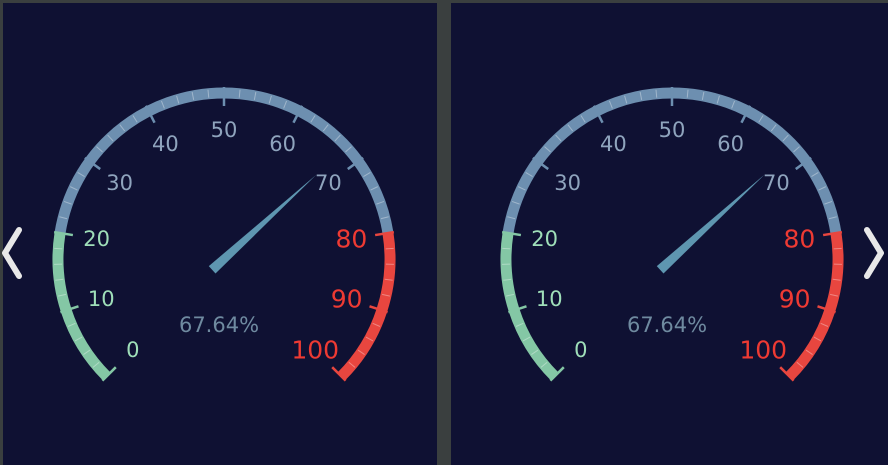 The height and width of the screenshot is (465, 888). I want to click on next-slide-button, so click(874, 253).